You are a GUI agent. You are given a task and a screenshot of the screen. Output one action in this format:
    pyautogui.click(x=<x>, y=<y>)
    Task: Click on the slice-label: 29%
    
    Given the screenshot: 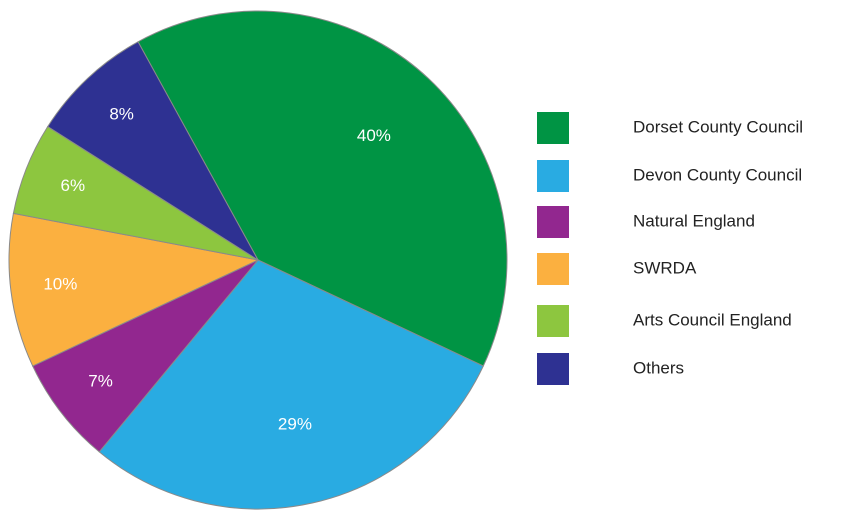 What is the action you would take?
    pyautogui.click(x=295, y=424)
    